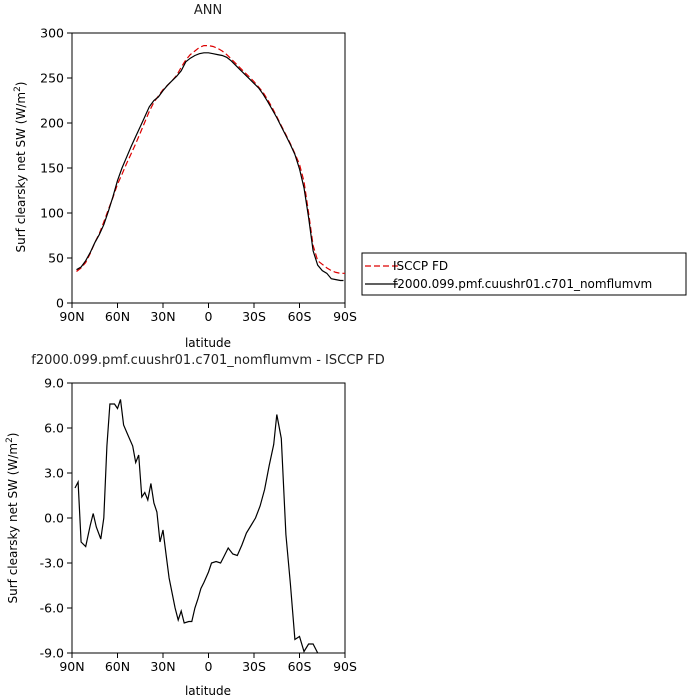 The image size is (700, 700). Describe the element at coordinates (10, 440) in the screenshot. I see `bottom-y-axis-label-superscript: 2` at that location.